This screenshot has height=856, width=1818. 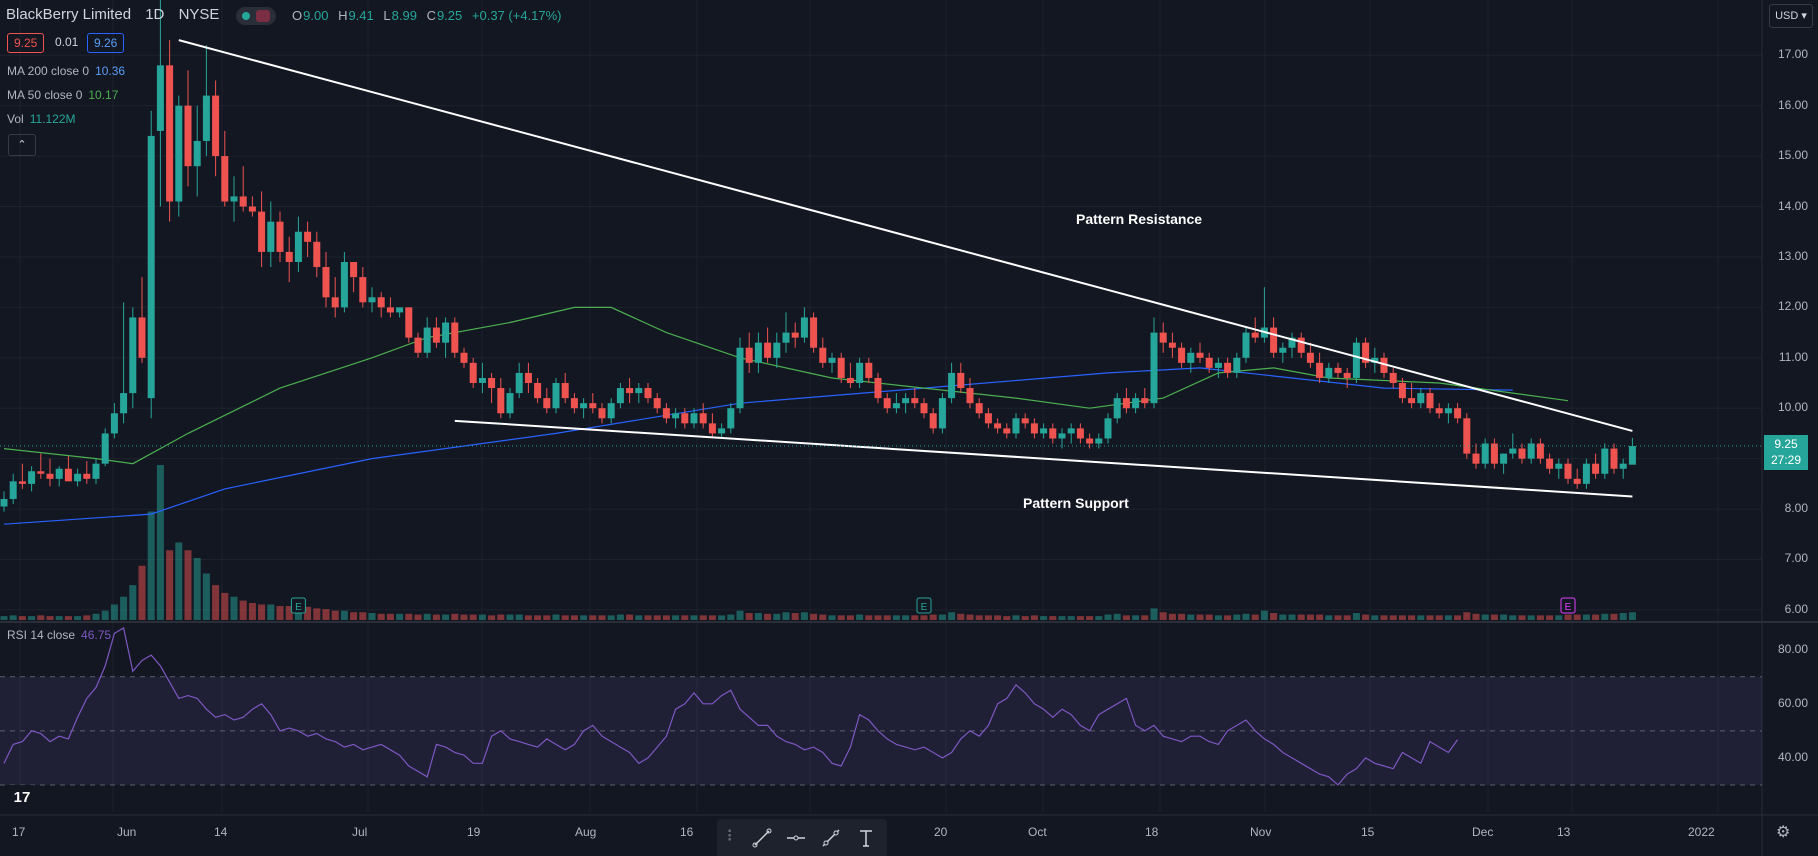 What do you see at coordinates (1787, 16) in the screenshot?
I see `currency-label: USD` at bounding box center [1787, 16].